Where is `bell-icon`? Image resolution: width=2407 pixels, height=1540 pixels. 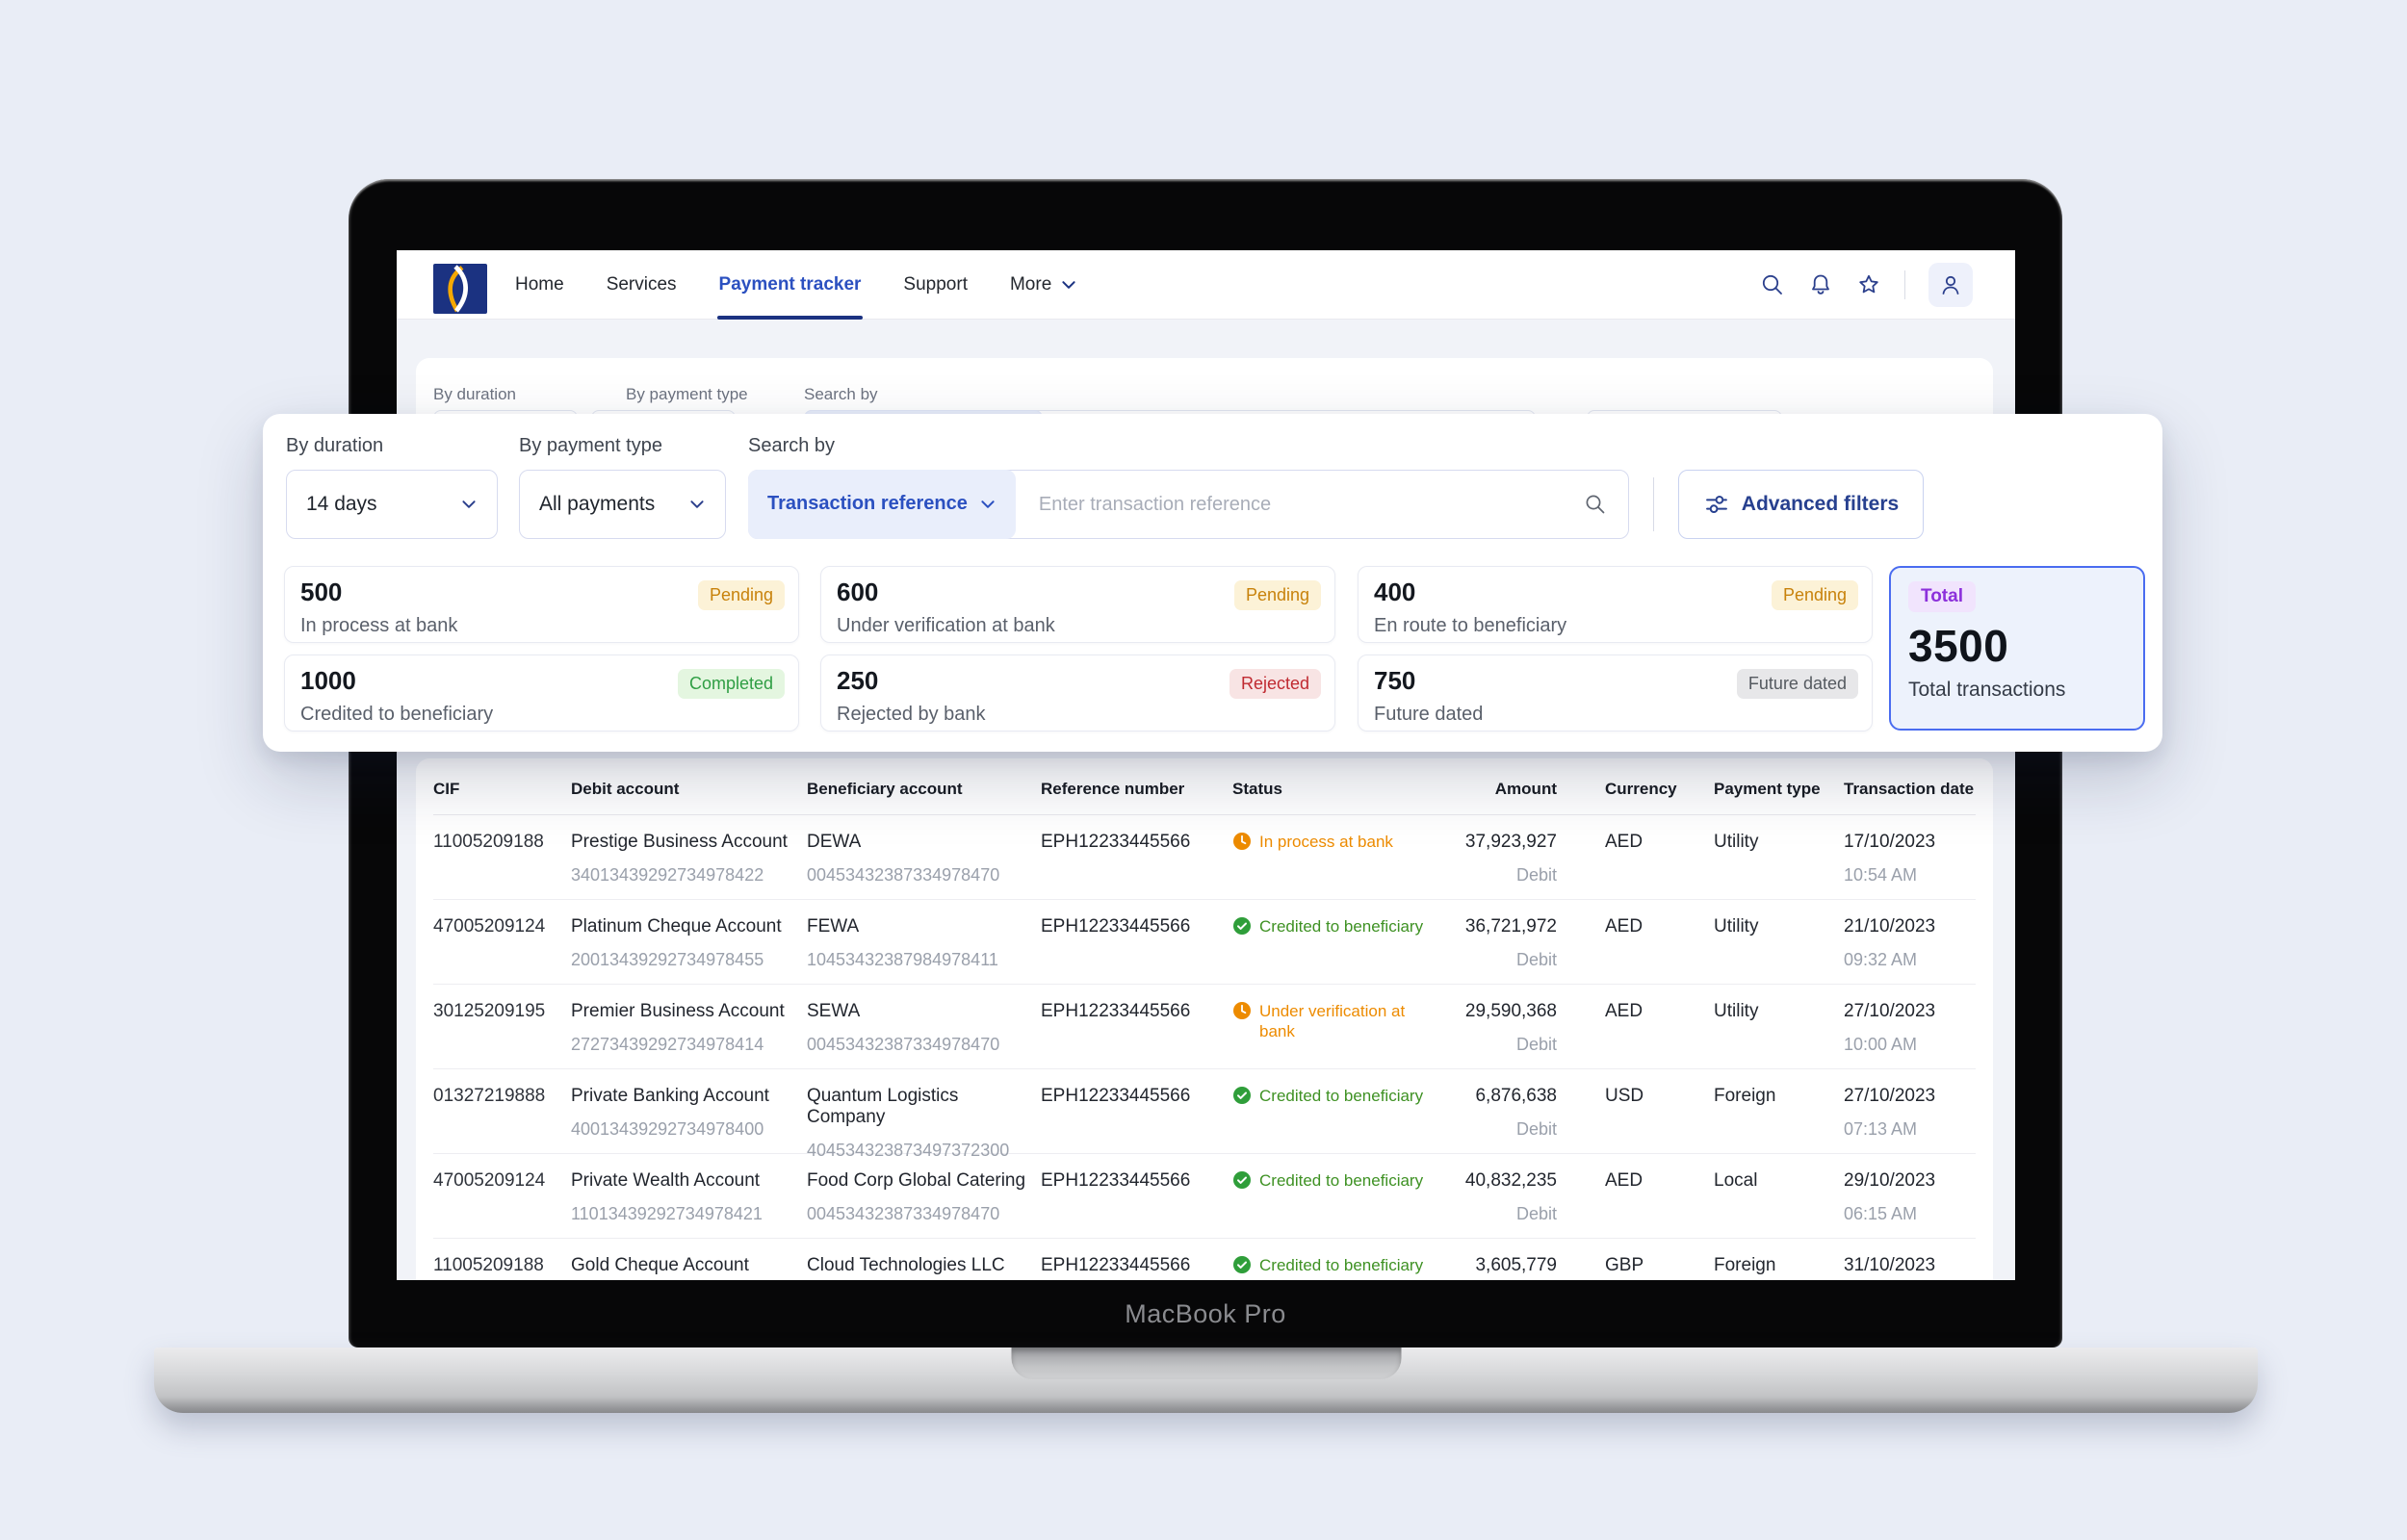
bell-icon is located at coordinates (1820, 284).